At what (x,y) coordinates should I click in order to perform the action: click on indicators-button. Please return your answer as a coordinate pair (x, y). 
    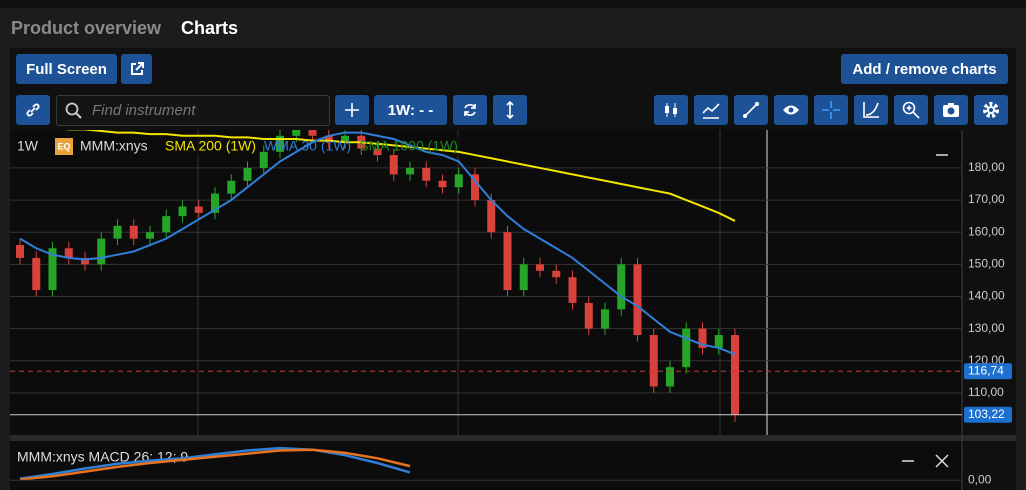
    Looking at the image, I should click on (711, 110).